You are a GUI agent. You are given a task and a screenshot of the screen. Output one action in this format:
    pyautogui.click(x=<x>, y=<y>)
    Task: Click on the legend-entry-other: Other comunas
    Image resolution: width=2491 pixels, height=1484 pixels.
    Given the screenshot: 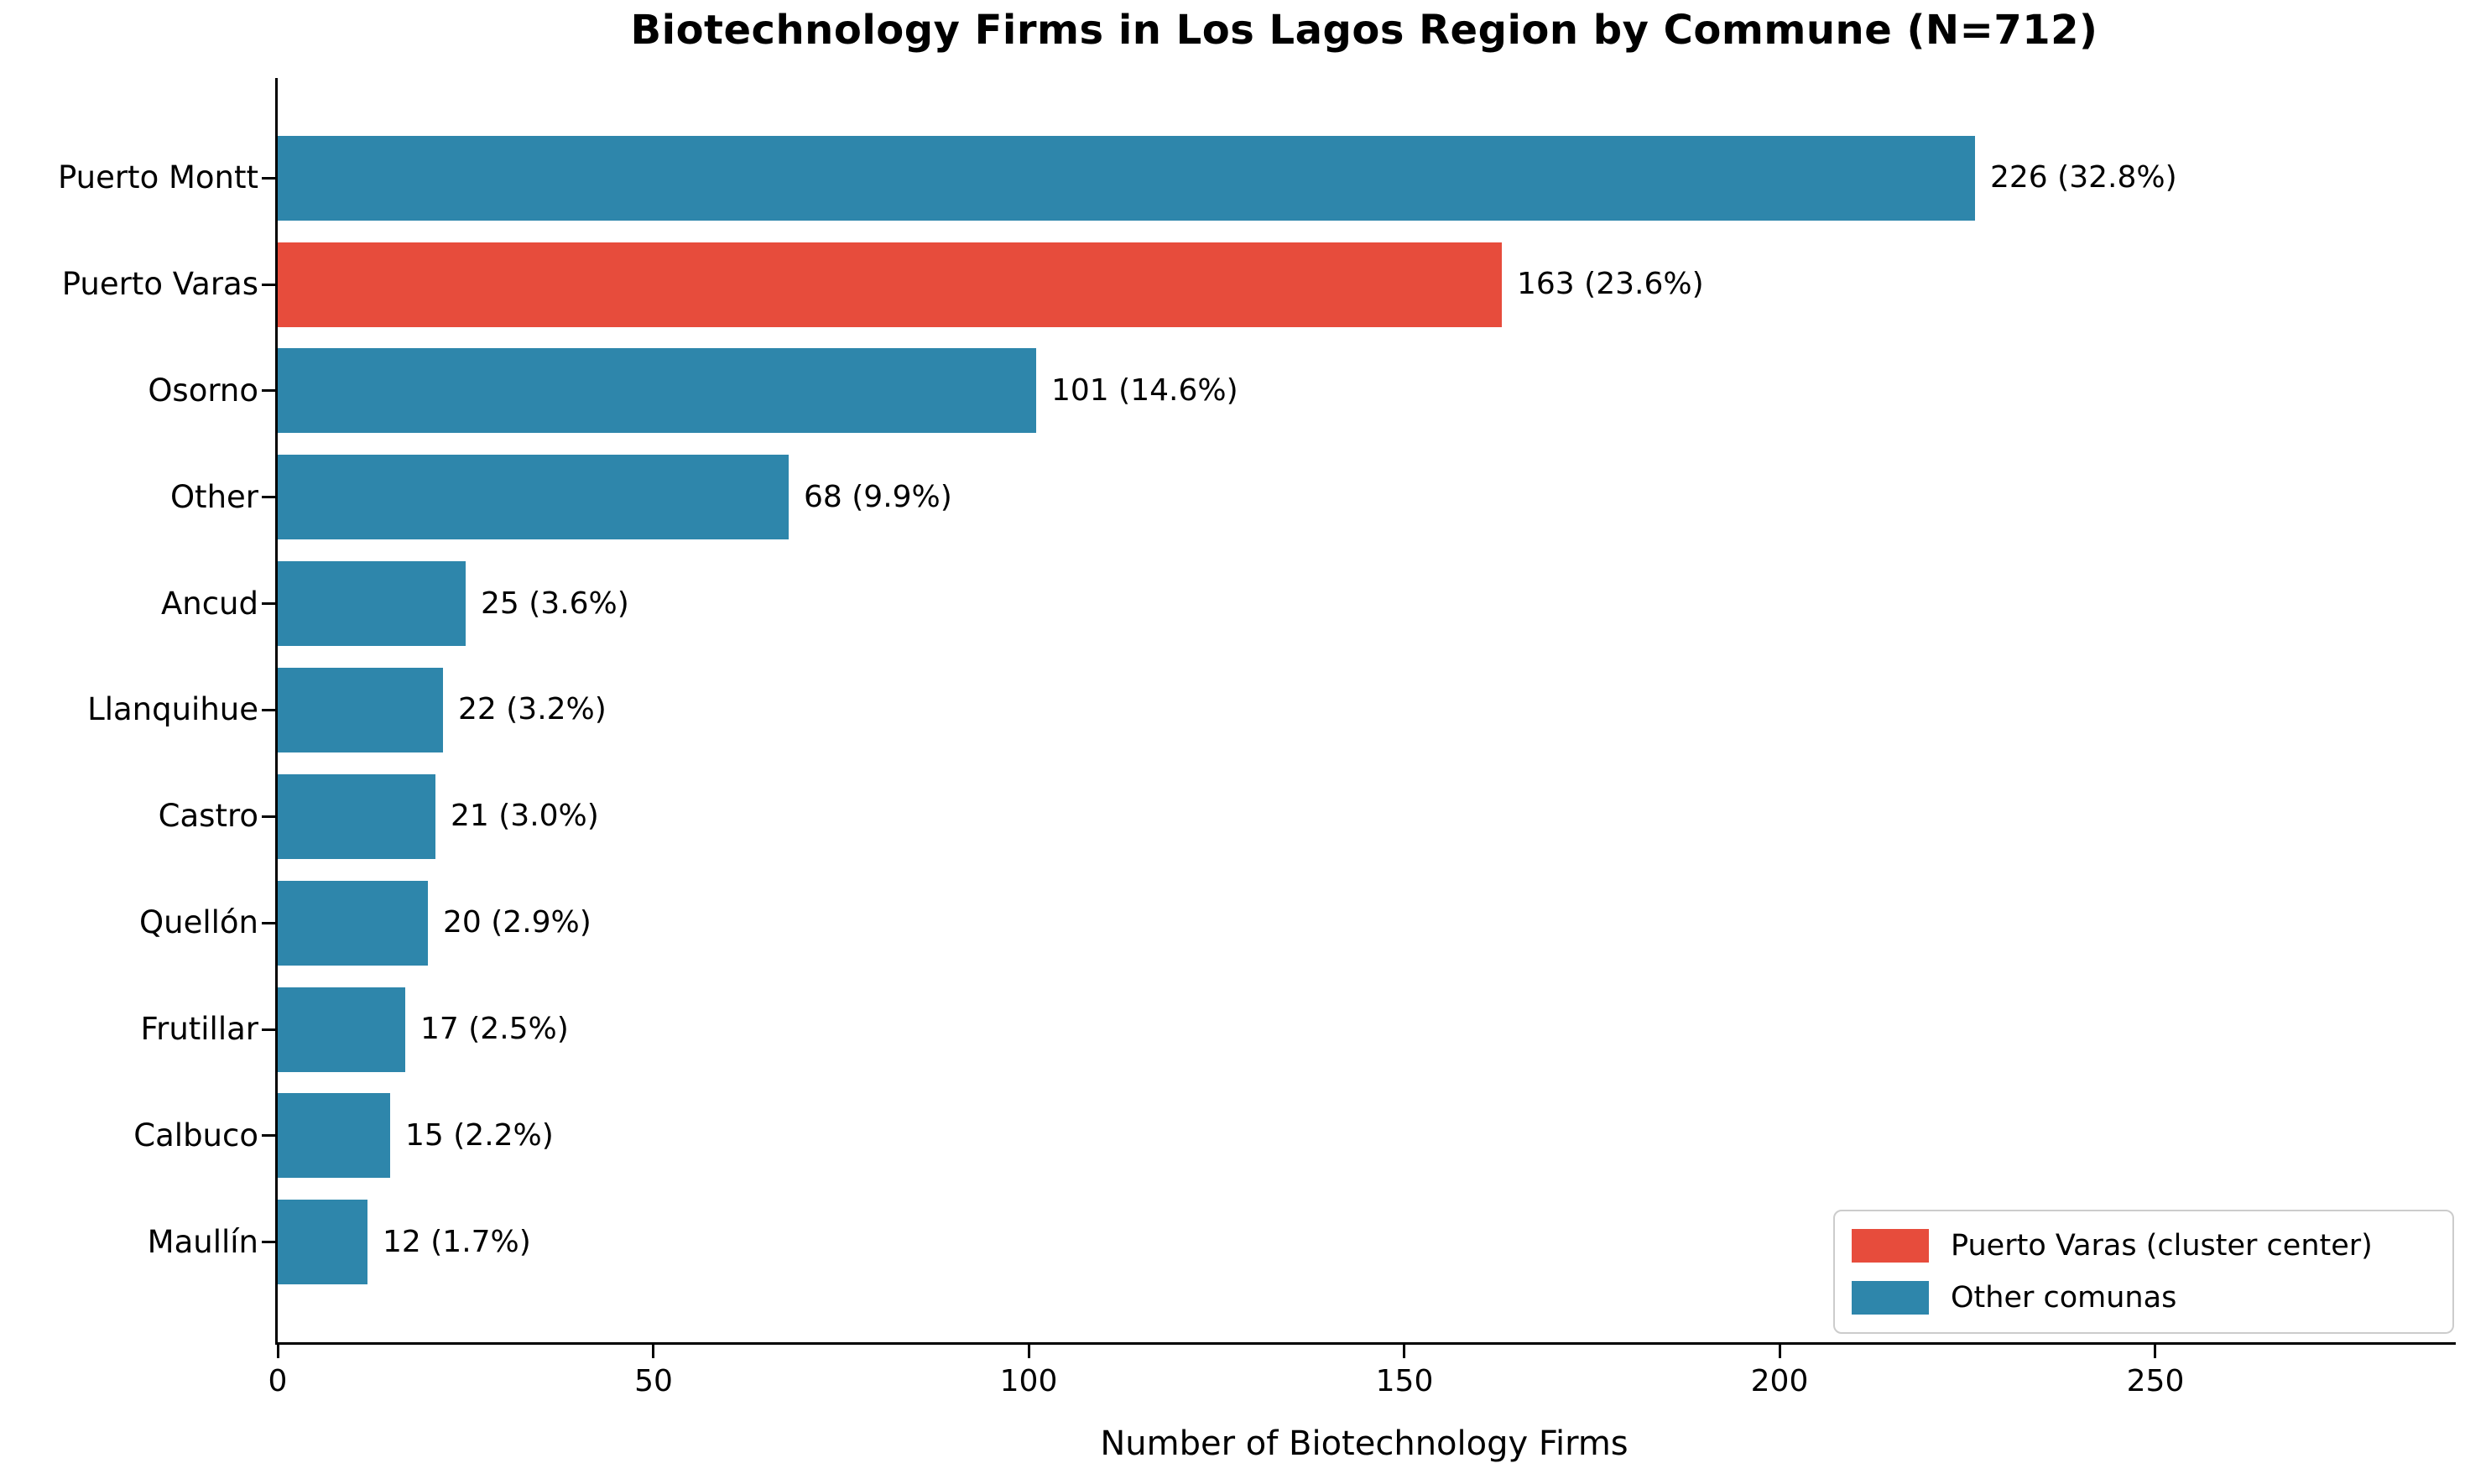 What is the action you would take?
    pyautogui.click(x=2144, y=1298)
    